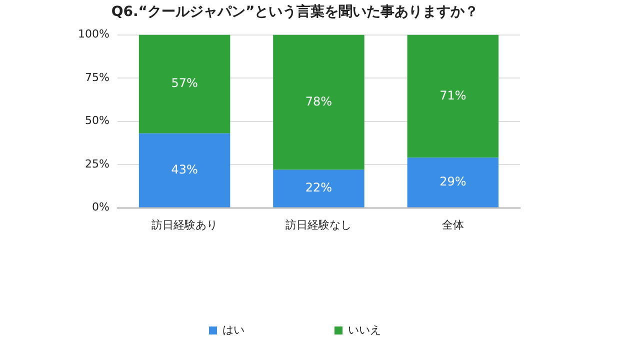  I want to click on data-label: 43%, so click(184, 169).